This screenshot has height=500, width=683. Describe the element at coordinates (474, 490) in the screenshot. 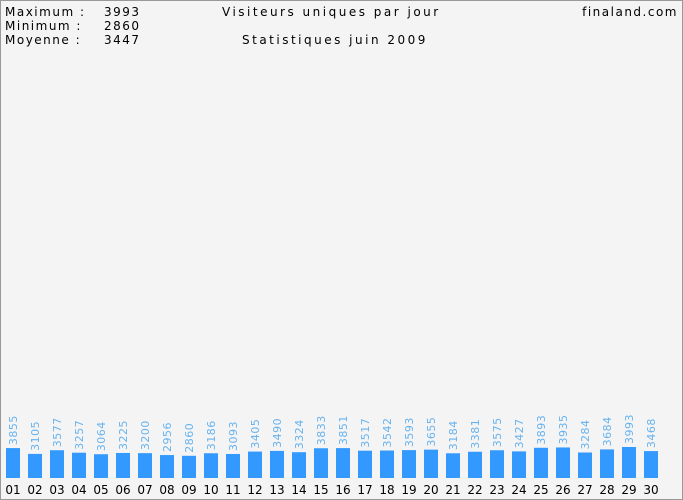

I see `x-tick-label: 22` at that location.